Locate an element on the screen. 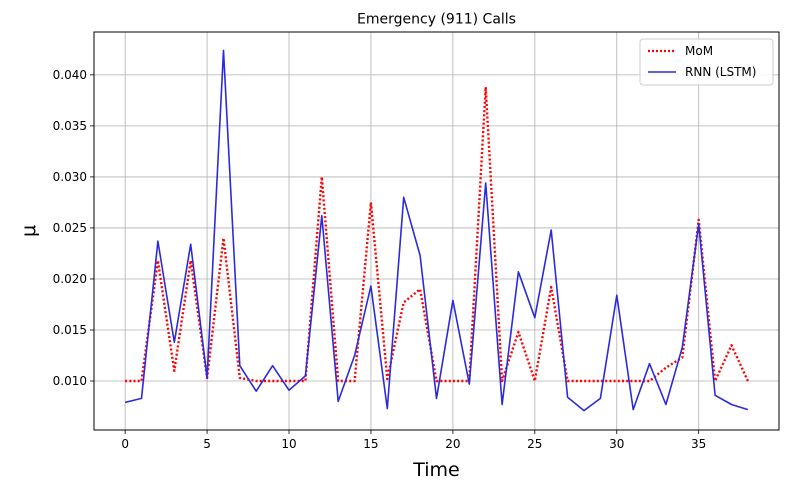 The height and width of the screenshot is (490, 790). y-tick-label: 0.035 is located at coordinates (70, 126).